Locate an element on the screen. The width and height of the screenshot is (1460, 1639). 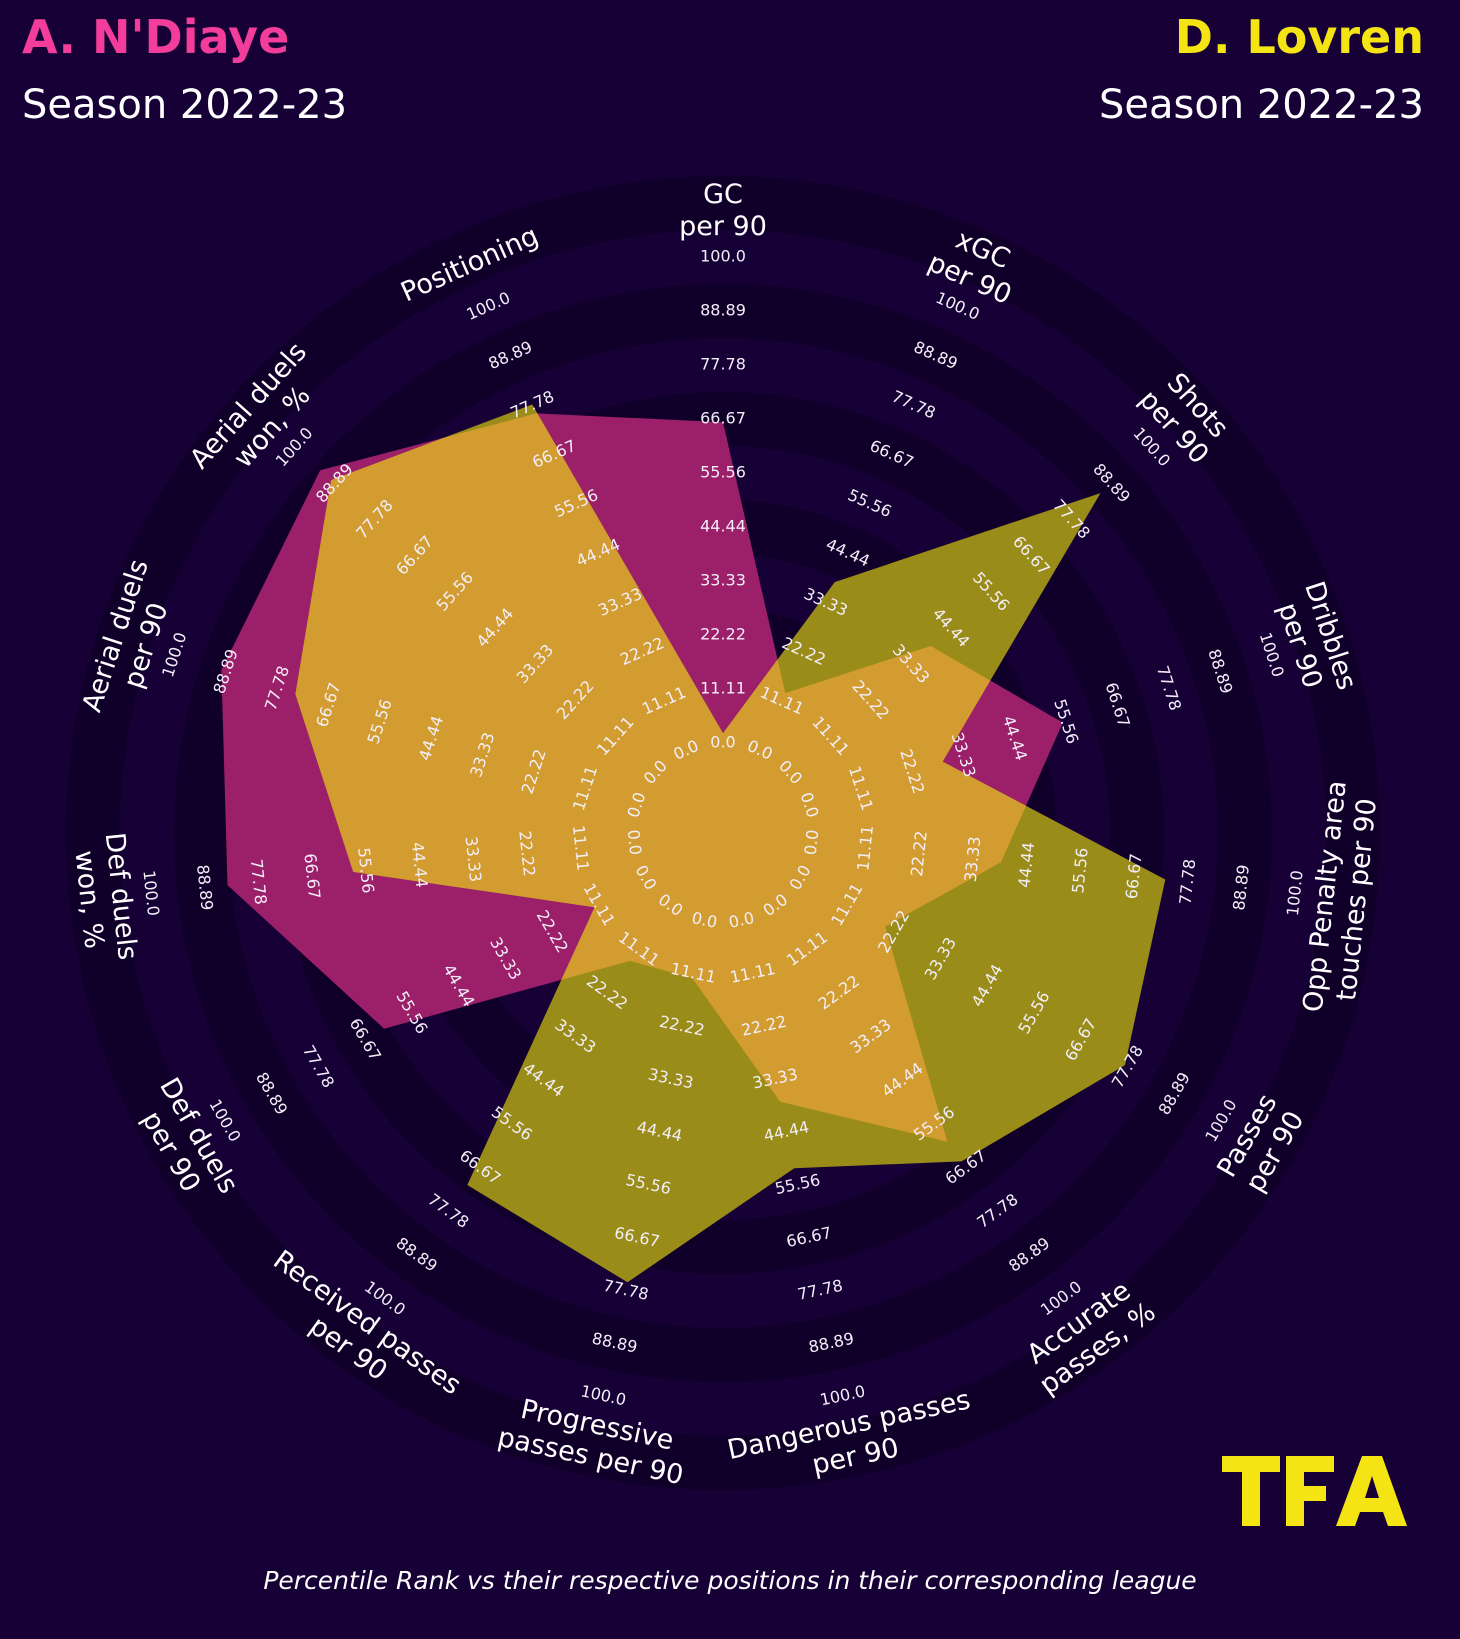
tfa-logo is located at coordinates (1314, 1491).